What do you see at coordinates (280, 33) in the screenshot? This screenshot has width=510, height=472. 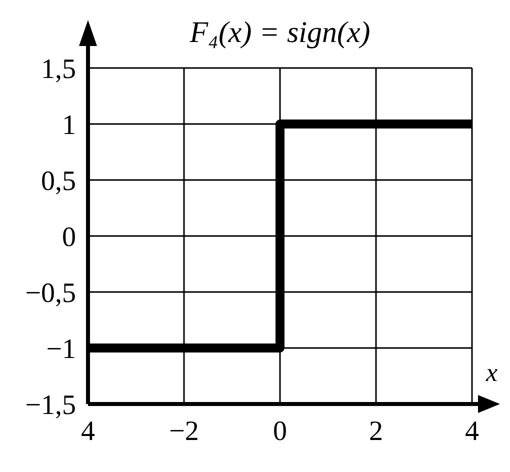 I see `chart-title: F₄(x) = sign(x)` at bounding box center [280, 33].